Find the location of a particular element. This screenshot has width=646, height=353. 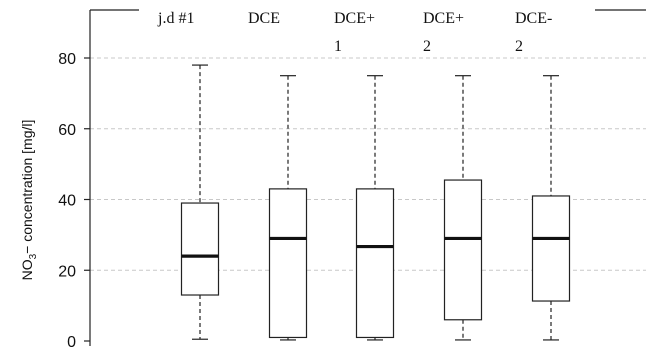

y-axis-label: NO3− concentration [mg/l] is located at coordinates (29, 200).